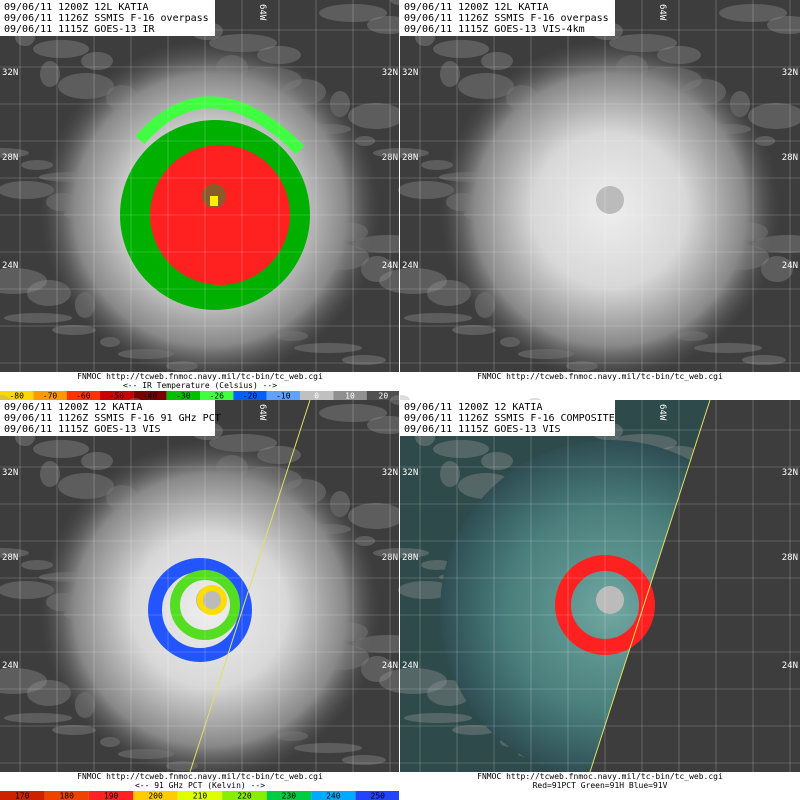 The width and height of the screenshot is (800, 800). Describe the element at coordinates (473, 407) in the screenshot. I see `header-line: 09/06/11 1200Z 12 KATIA` at that location.